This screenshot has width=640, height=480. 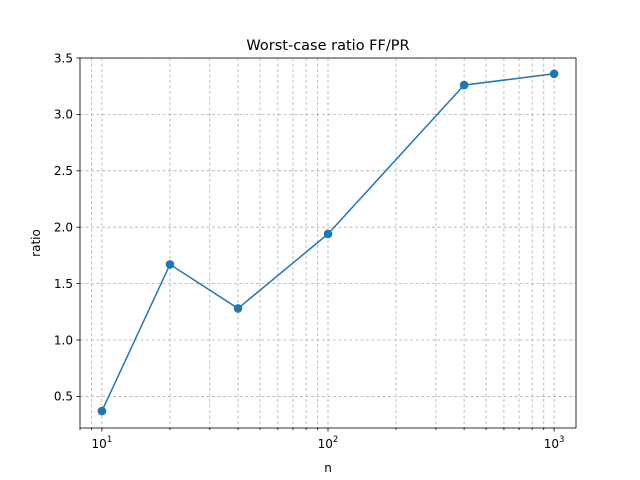 What do you see at coordinates (63, 171) in the screenshot?
I see `y-tick-label: 2.5` at bounding box center [63, 171].